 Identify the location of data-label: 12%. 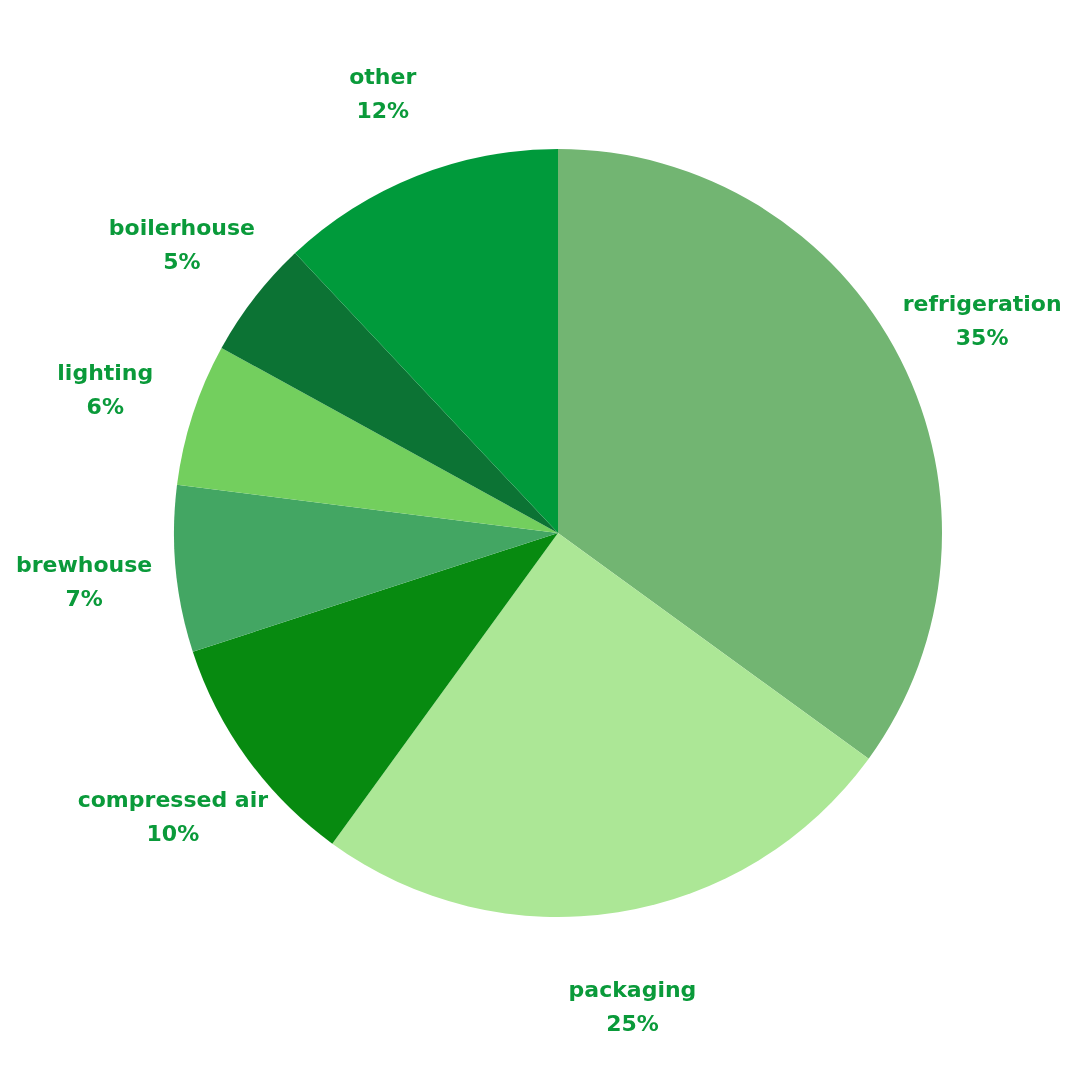
(383, 111).